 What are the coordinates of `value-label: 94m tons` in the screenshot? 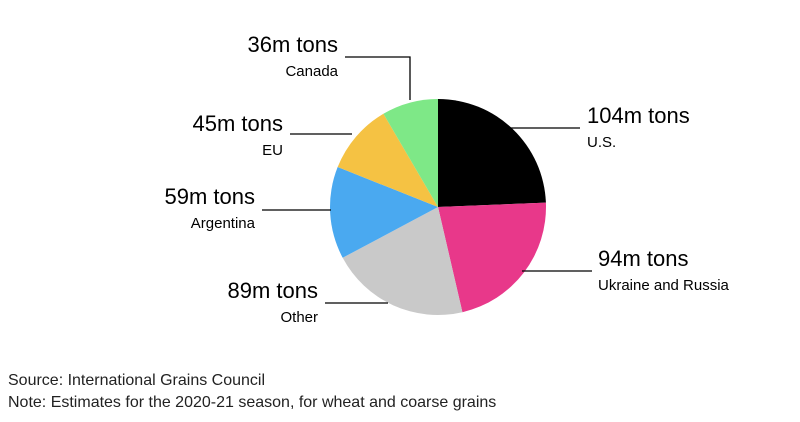 It's located at (643, 258).